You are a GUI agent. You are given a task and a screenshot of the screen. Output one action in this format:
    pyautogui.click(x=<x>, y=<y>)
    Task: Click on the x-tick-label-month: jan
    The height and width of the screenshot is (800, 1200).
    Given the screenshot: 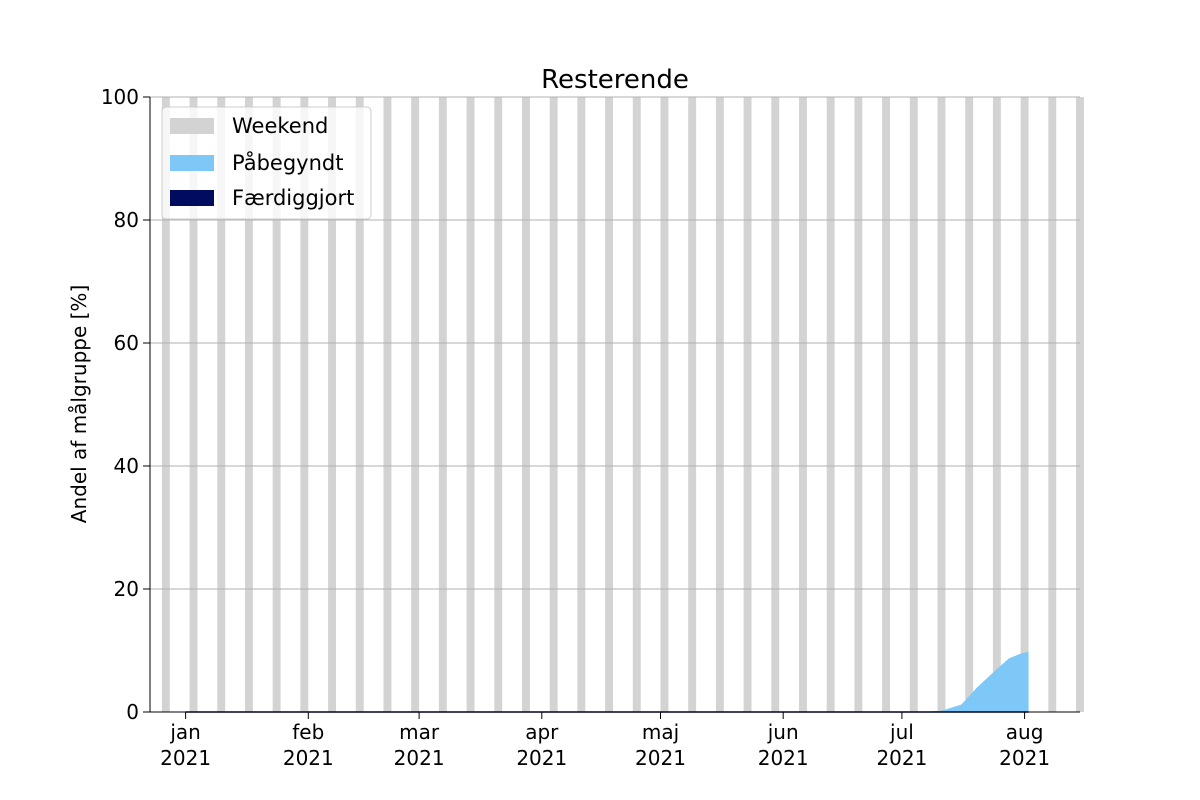 What is the action you would take?
    pyautogui.click(x=185, y=732)
    